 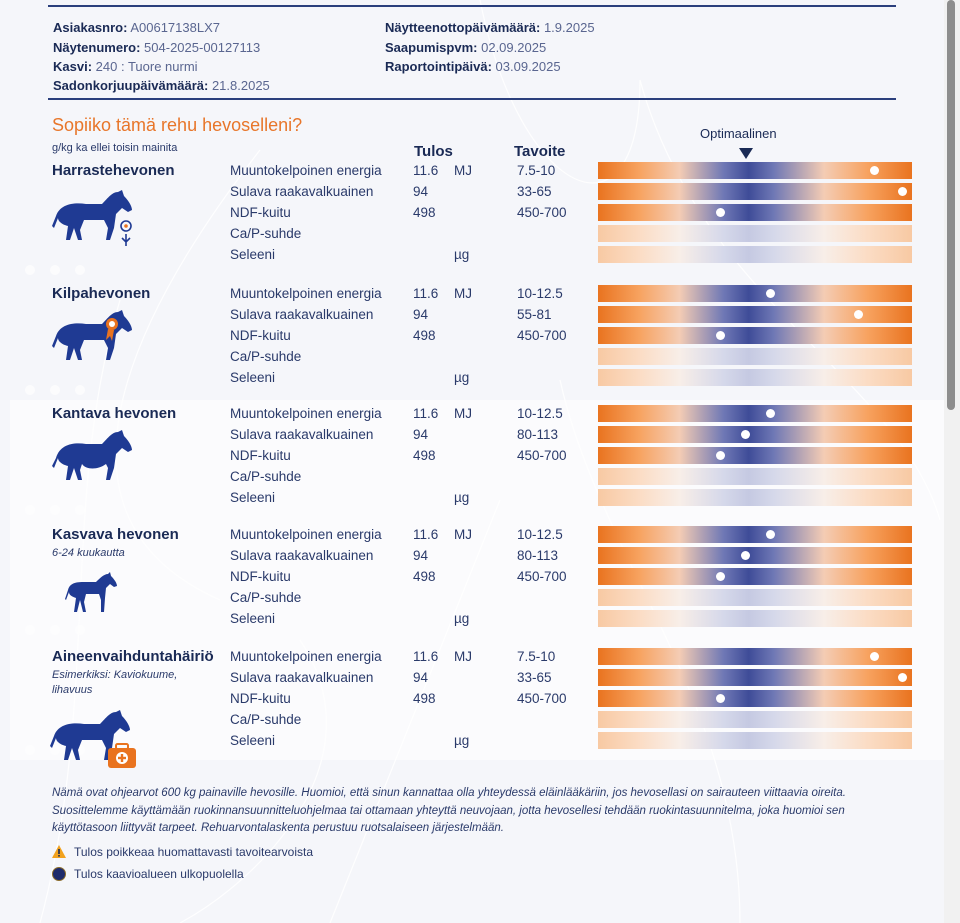 I want to click on result-column-header: Tulos, so click(x=433, y=151).